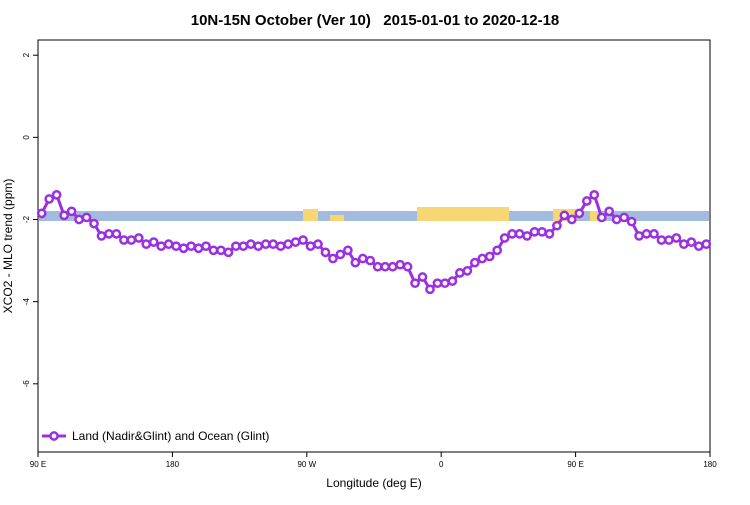 This screenshot has height=505, width=750. What do you see at coordinates (374, 216) in the screenshot?
I see `ocean-band` at bounding box center [374, 216].